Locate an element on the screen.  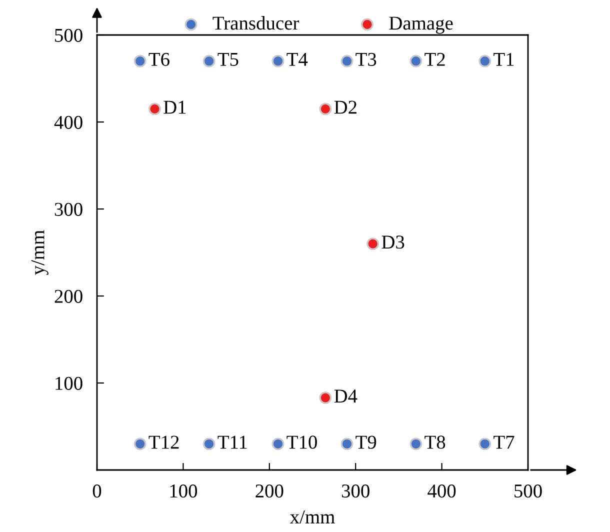
x-tick-label: 300 is located at coordinates (356, 491).